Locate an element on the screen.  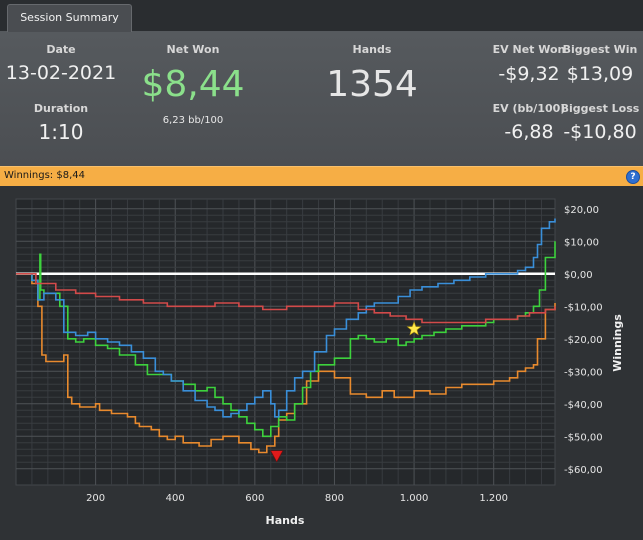
tab-bar: Session Summary is located at coordinates (321, 16).